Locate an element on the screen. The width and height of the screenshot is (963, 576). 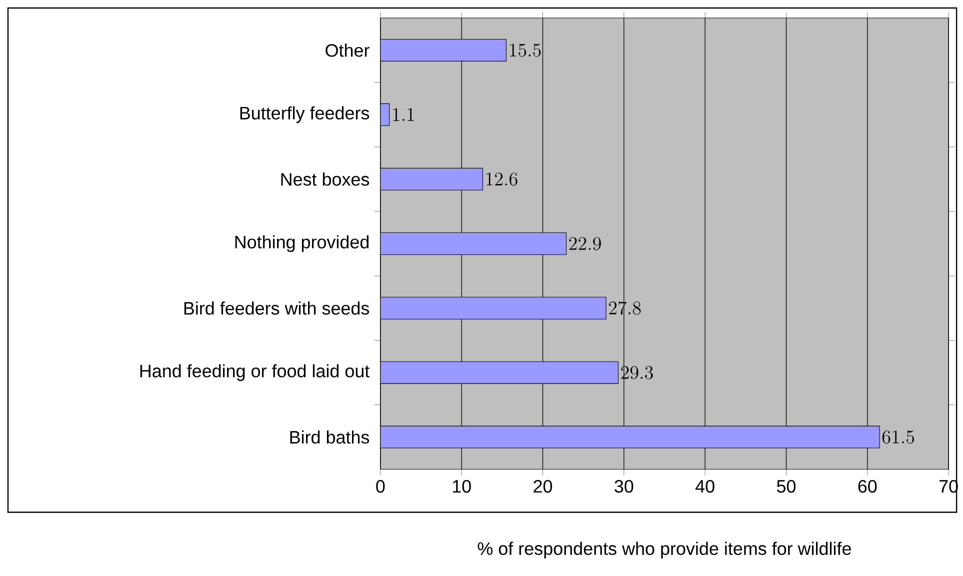
x-tick-label: 50 is located at coordinates (786, 486).